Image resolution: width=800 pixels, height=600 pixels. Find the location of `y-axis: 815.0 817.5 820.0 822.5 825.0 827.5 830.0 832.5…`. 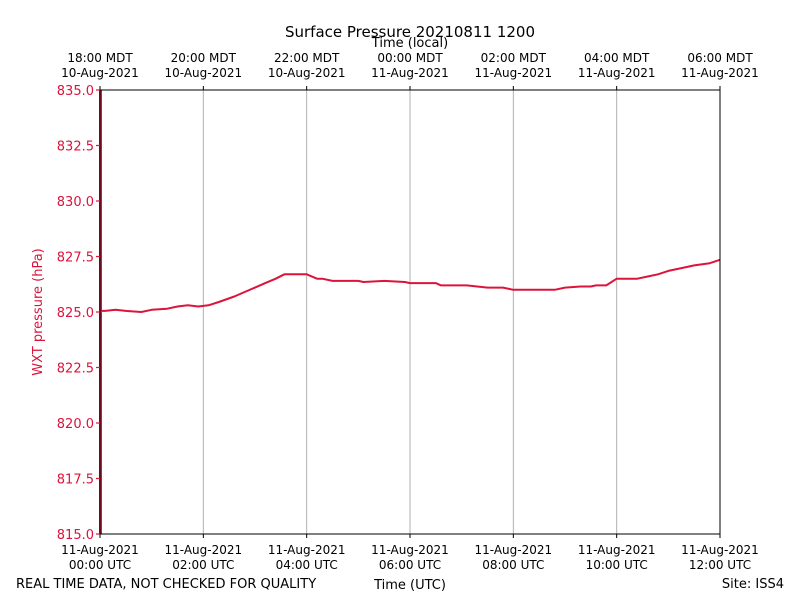

y-axis: 815.0 817.5 820.0 822.5 825.0 827.5 830.0 832.5… is located at coordinates (78, 313).